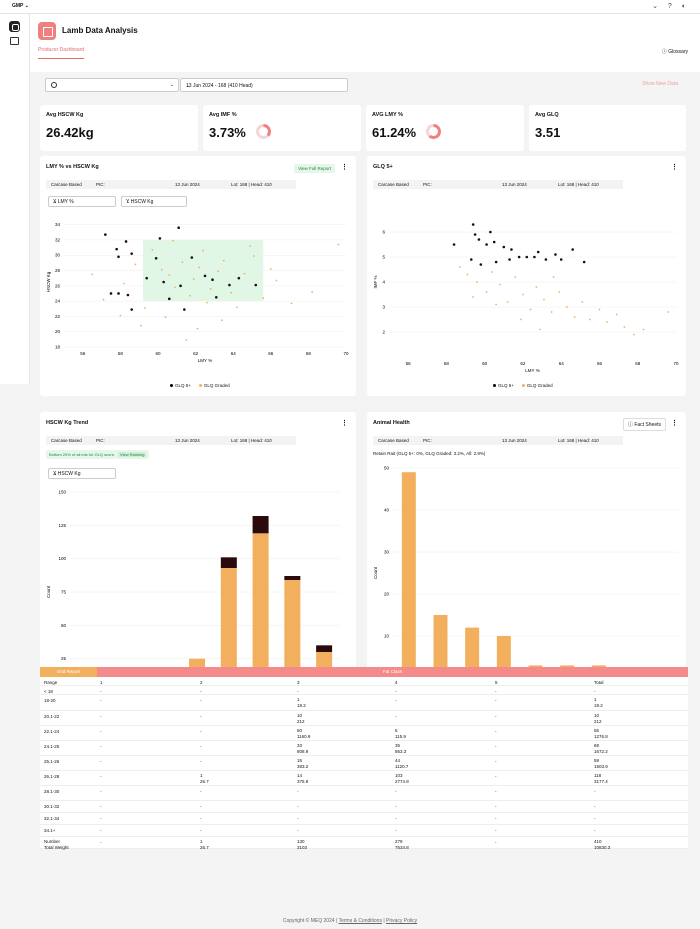 Image resolution: width=700 pixels, height=929 pixels. Describe the element at coordinates (14, 26) in the screenshot. I see `app-logo-icon` at that location.